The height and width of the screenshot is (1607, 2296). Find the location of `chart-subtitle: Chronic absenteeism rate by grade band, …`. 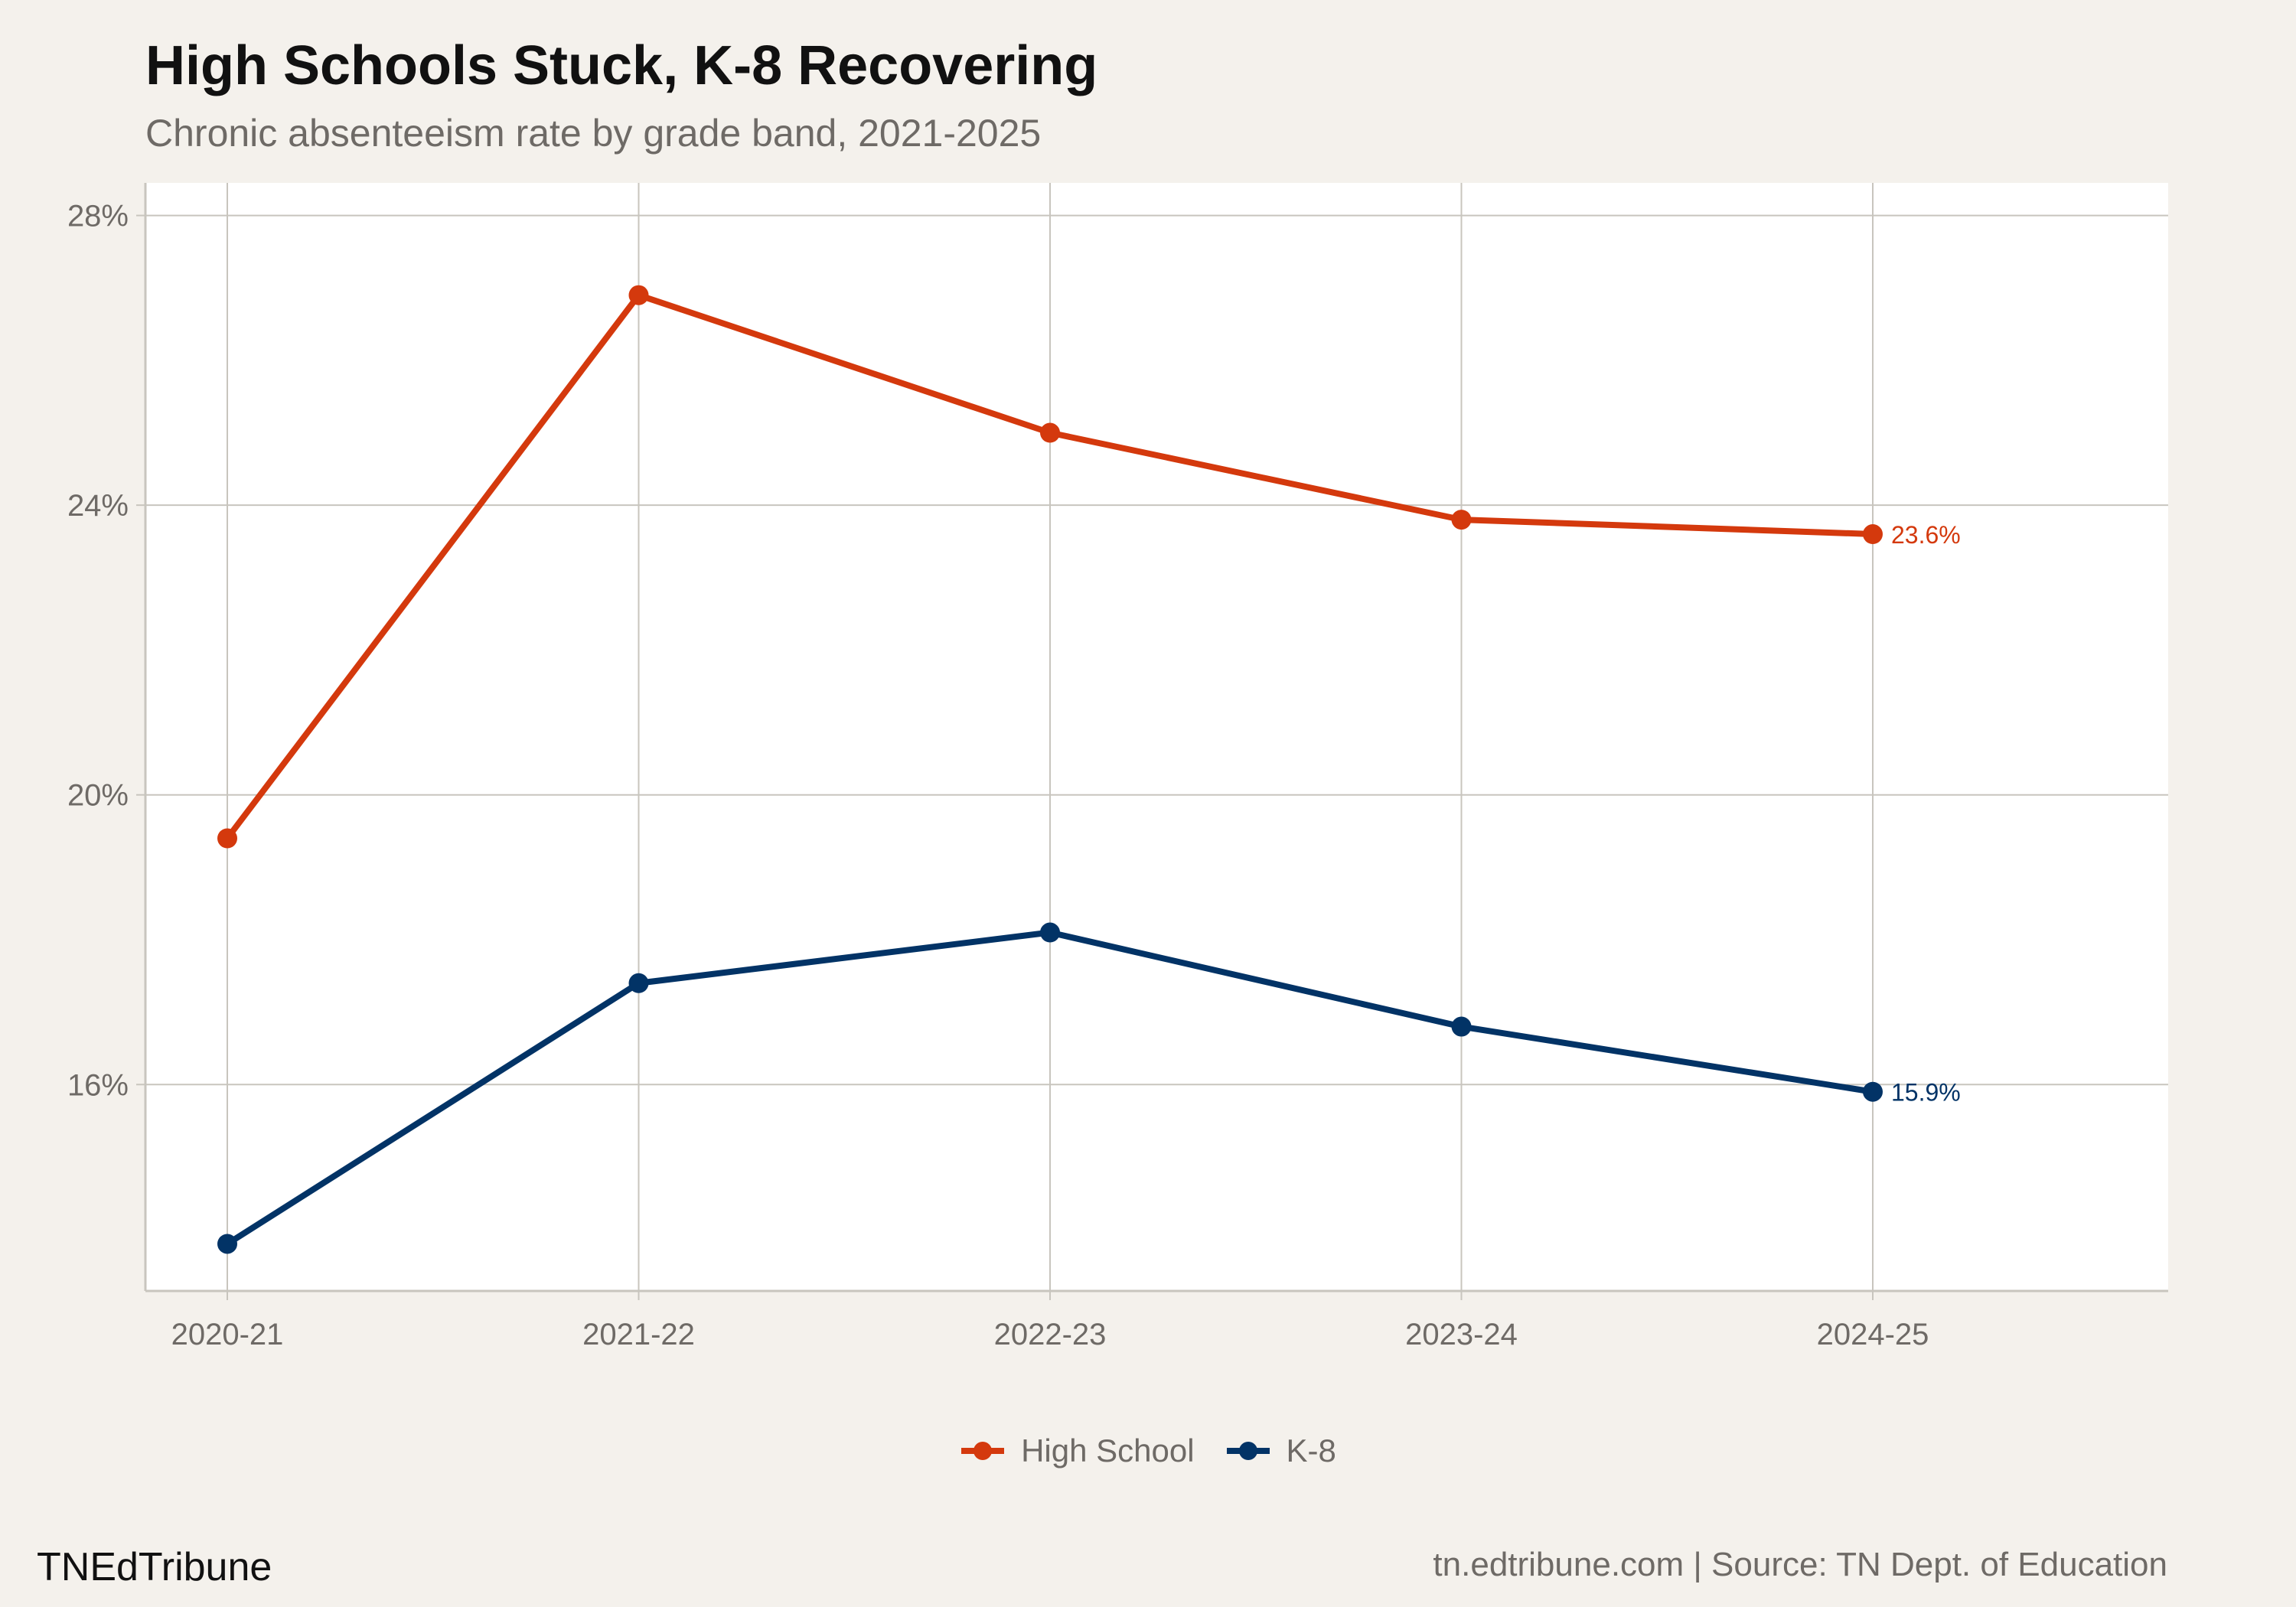

chart-subtitle: Chronic absenteeism rate by grade band, … is located at coordinates (593, 133).